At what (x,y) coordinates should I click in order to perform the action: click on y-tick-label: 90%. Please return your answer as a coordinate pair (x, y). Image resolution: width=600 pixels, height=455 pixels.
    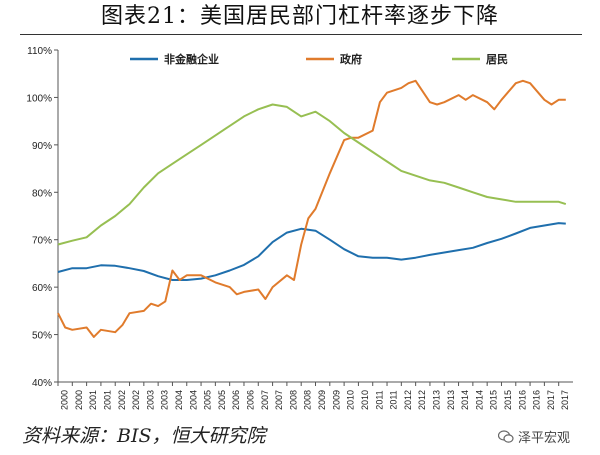
    Looking at the image, I should click on (42, 146).